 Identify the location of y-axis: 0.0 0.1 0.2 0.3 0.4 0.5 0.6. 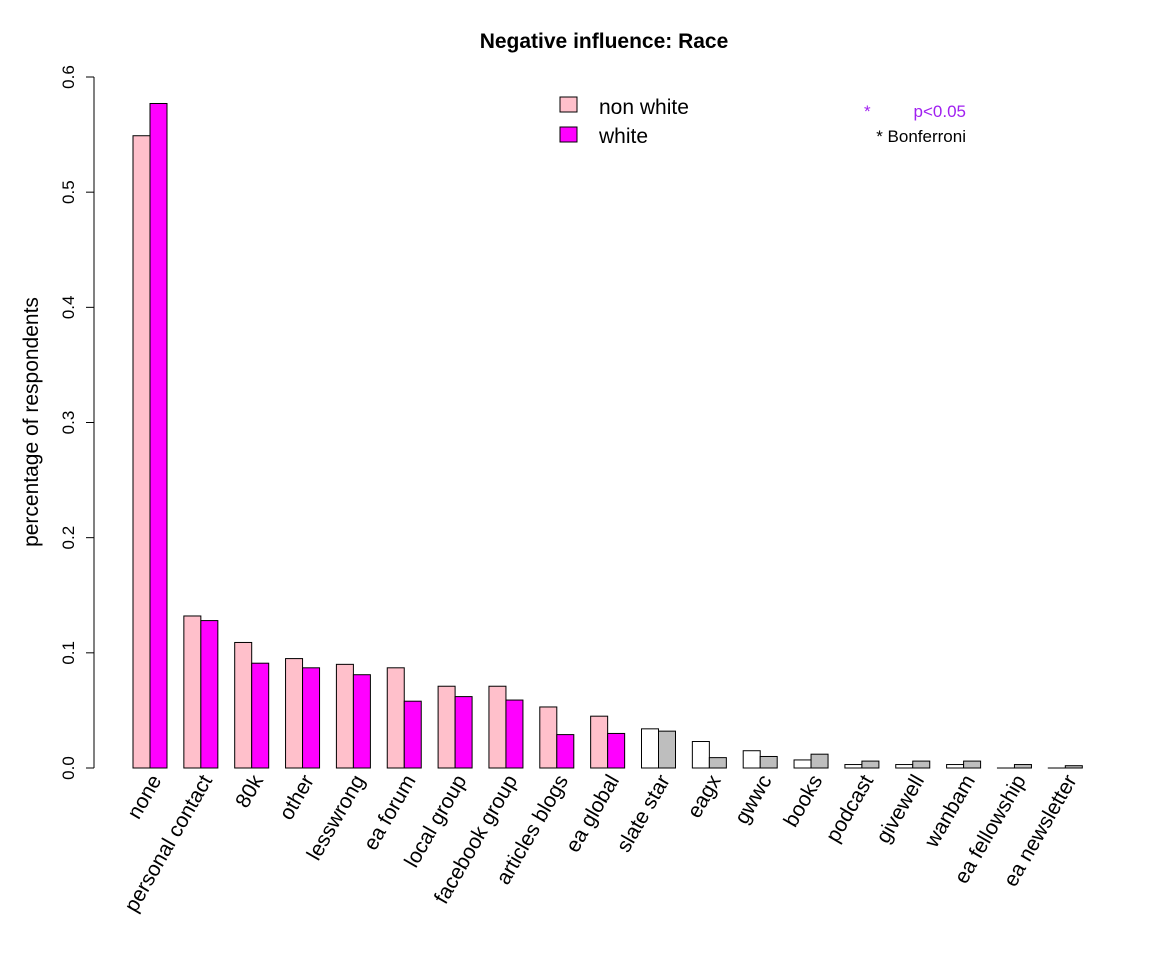
(77, 422).